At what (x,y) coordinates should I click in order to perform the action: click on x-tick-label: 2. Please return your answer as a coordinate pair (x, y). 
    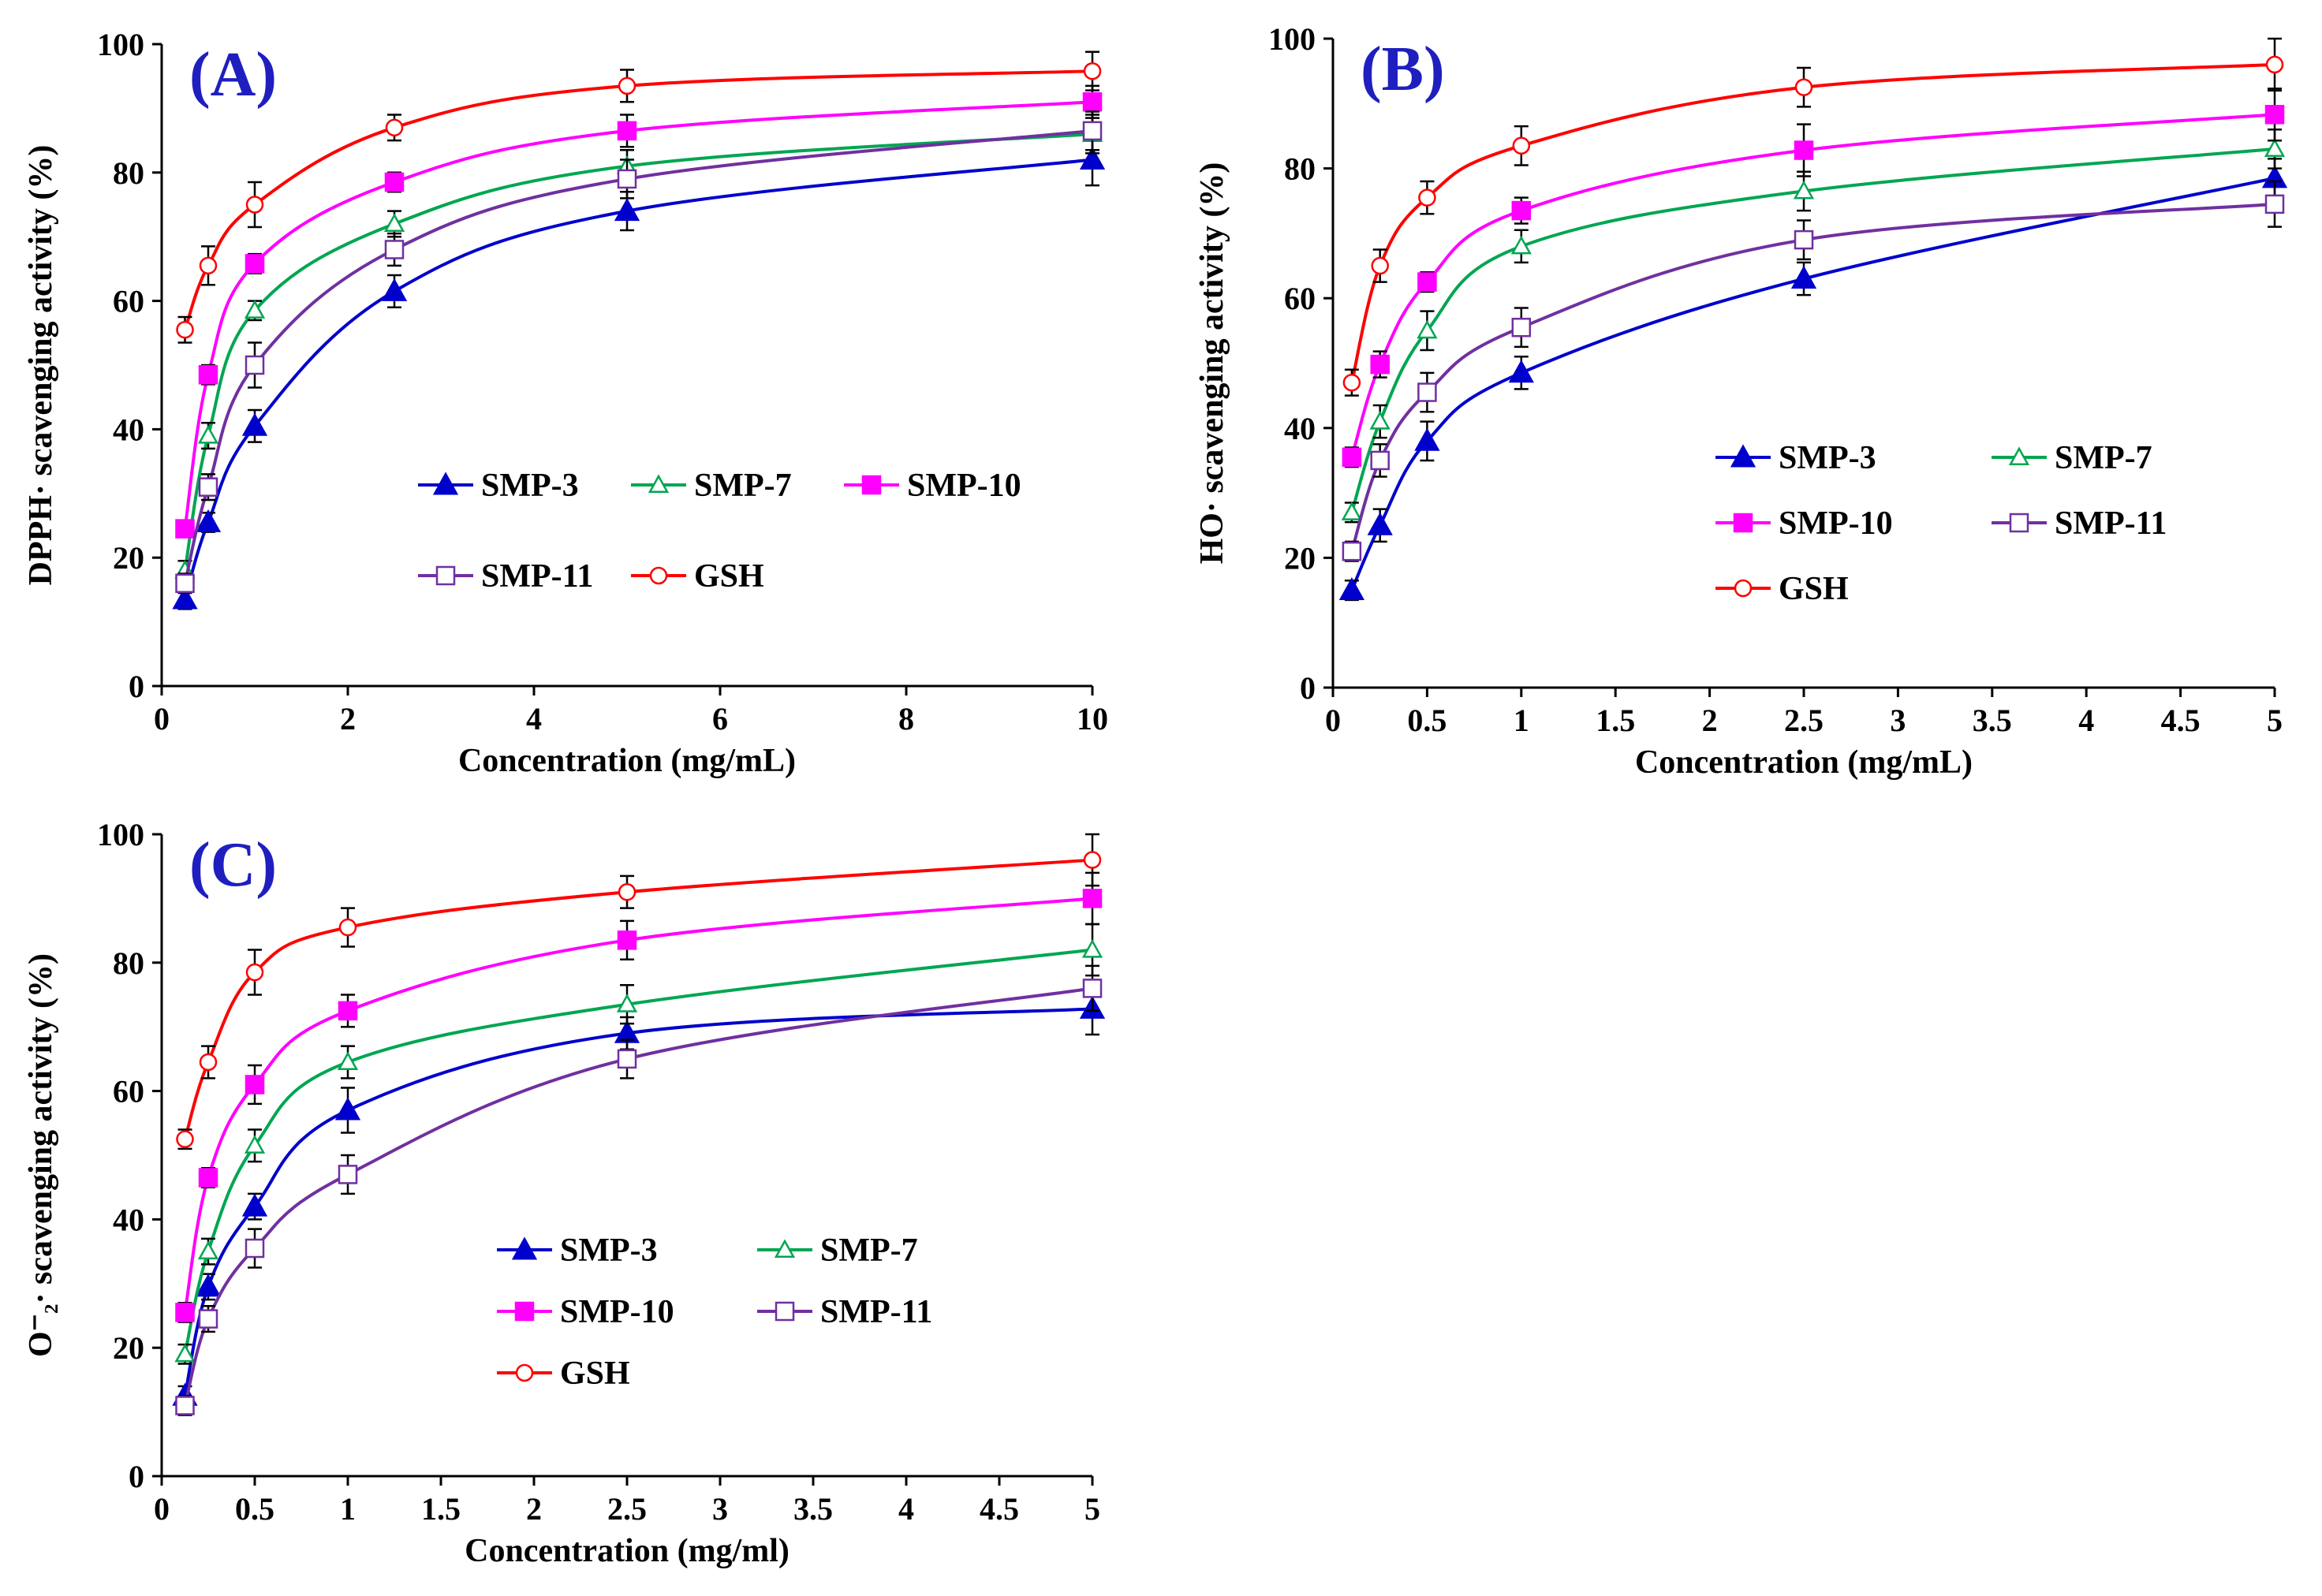
    Looking at the image, I should click on (1710, 720).